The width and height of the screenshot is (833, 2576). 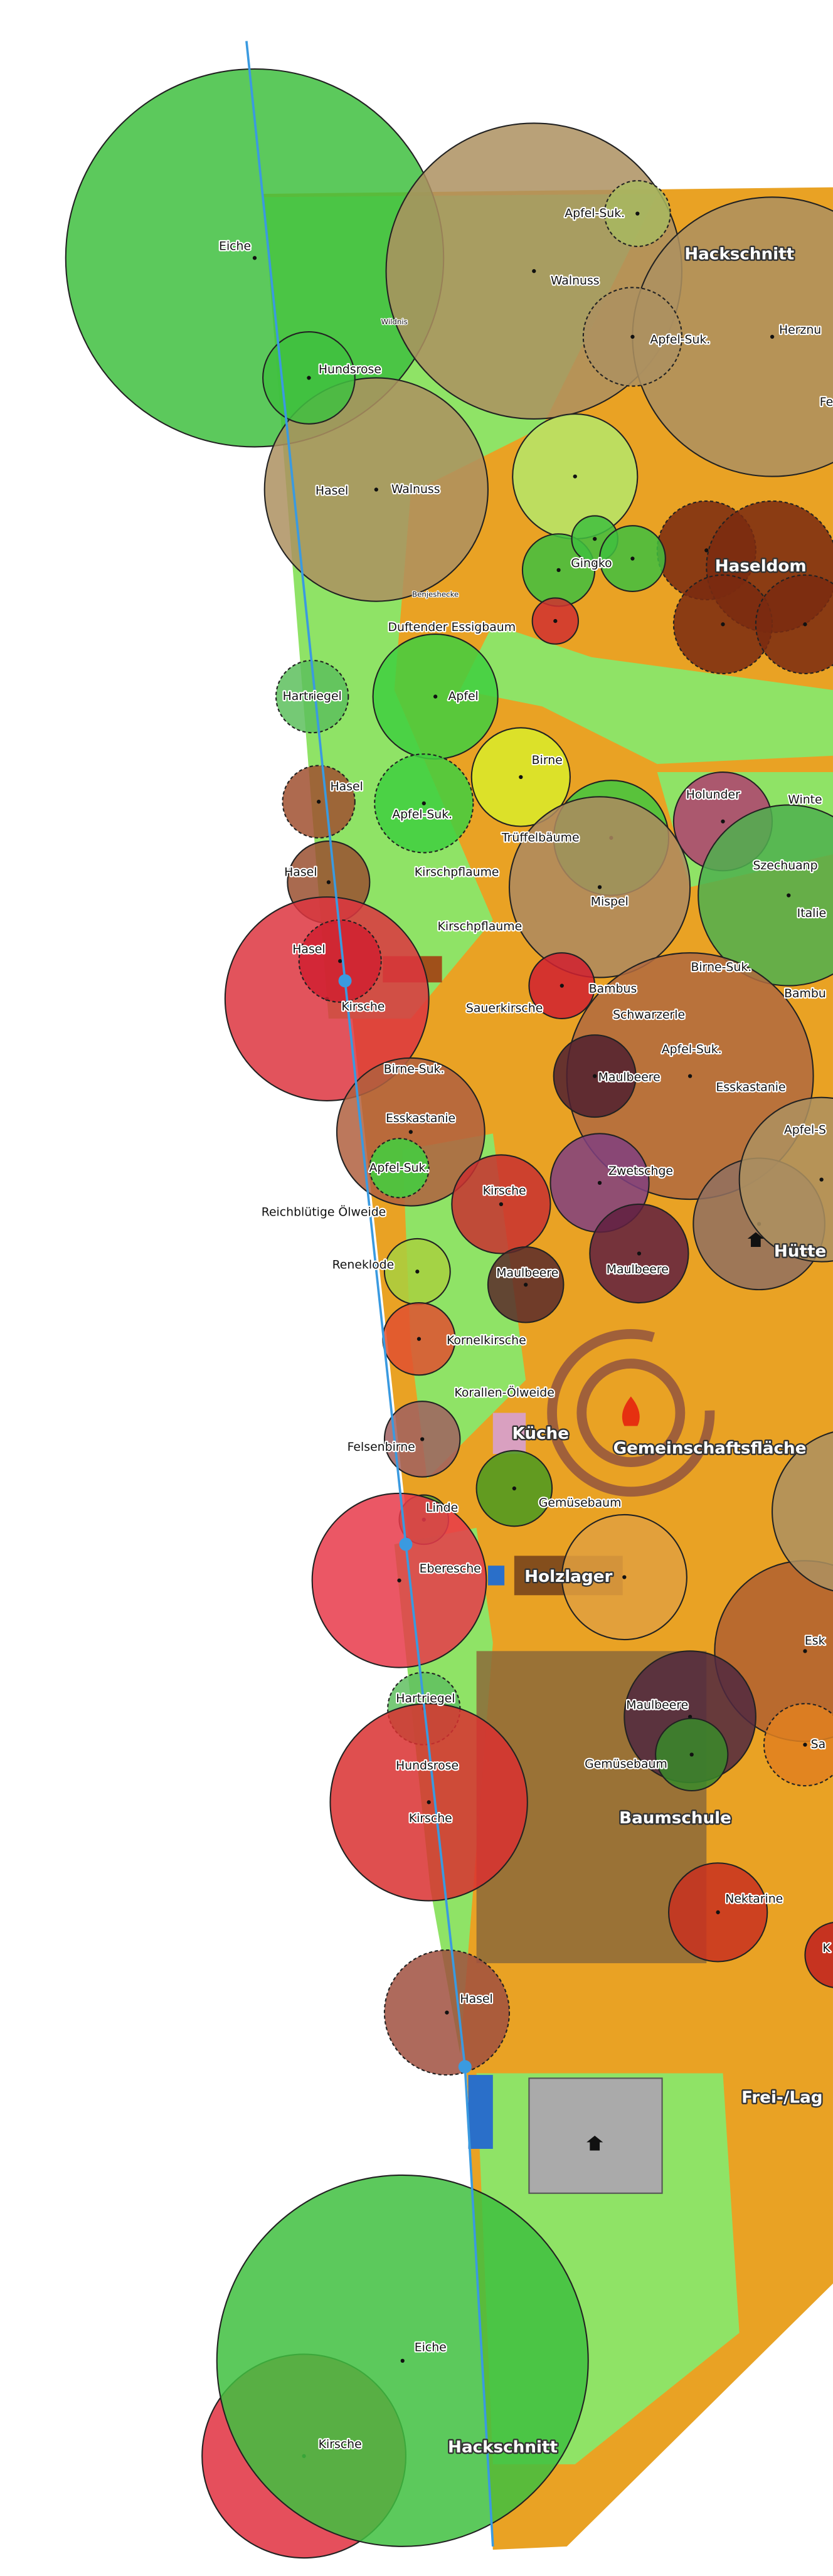 I want to click on map-label: Zwetschge, so click(x=640, y=1171).